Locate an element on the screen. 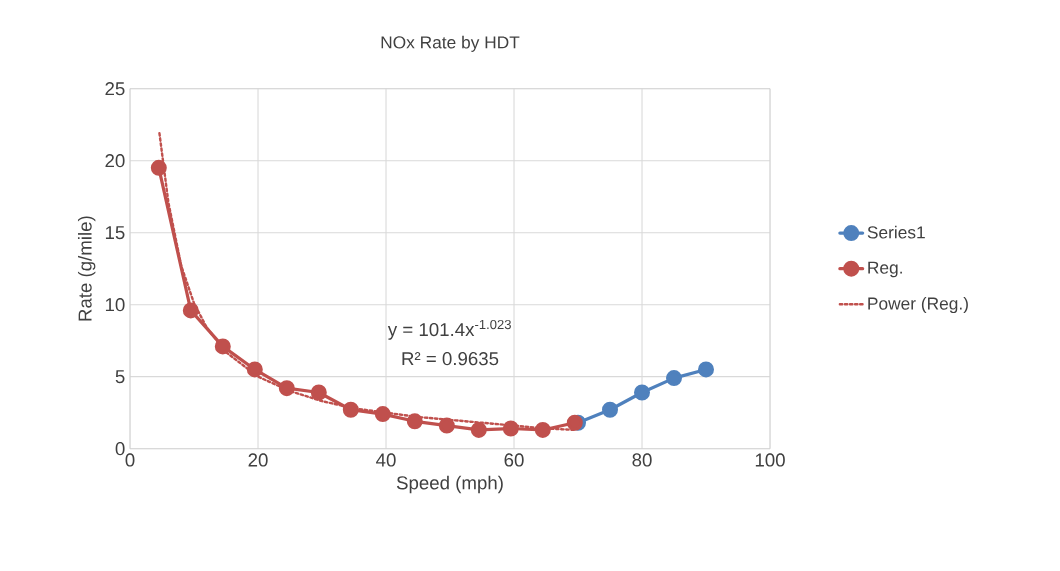  annotation: R² = 0.9635 is located at coordinates (450, 359).